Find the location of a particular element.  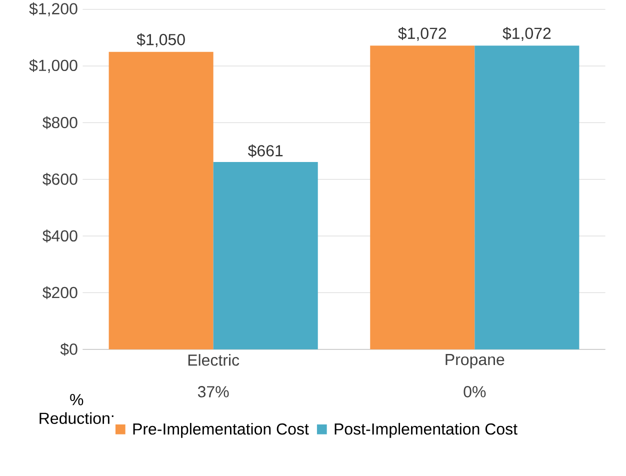

y-tick-label: $200 is located at coordinates (60, 293).